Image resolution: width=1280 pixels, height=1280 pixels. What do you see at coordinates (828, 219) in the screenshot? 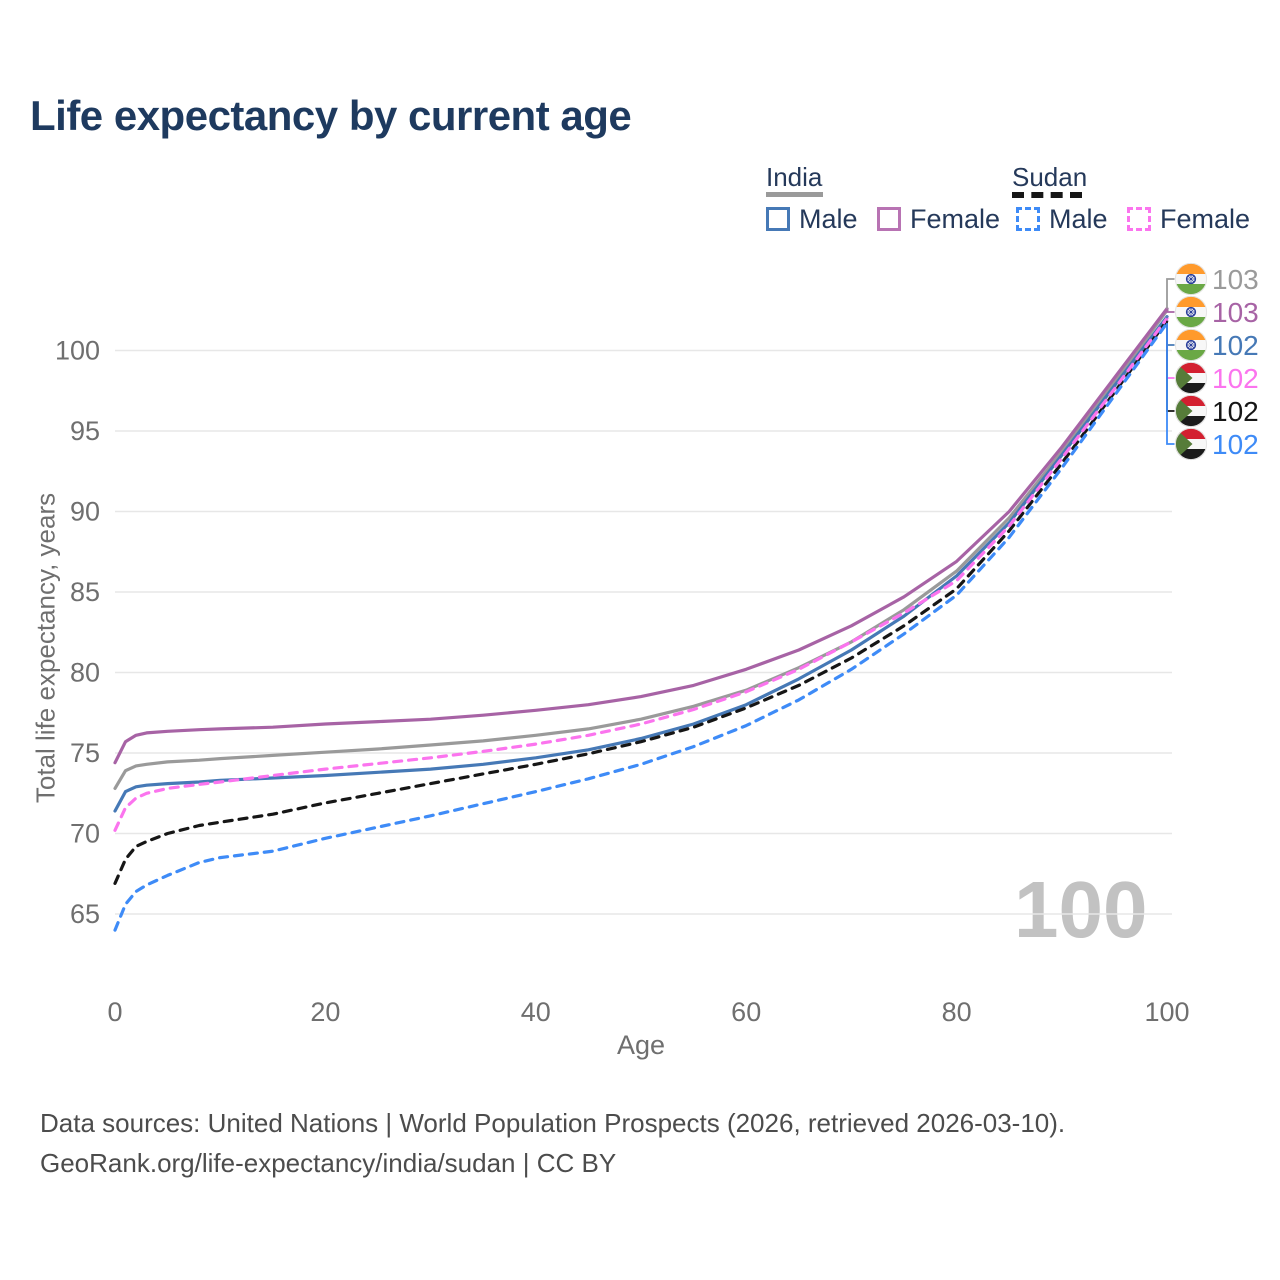
I see `legend-india-male-label: Male` at bounding box center [828, 219].